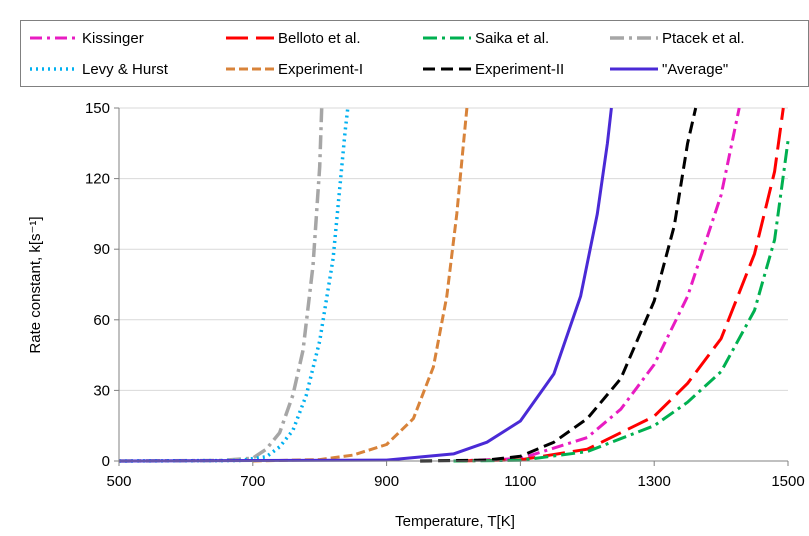 Image resolution: width=809 pixels, height=536 pixels. Describe the element at coordinates (101, 320) in the screenshot. I see `y-tick-label-2: 60` at that location.